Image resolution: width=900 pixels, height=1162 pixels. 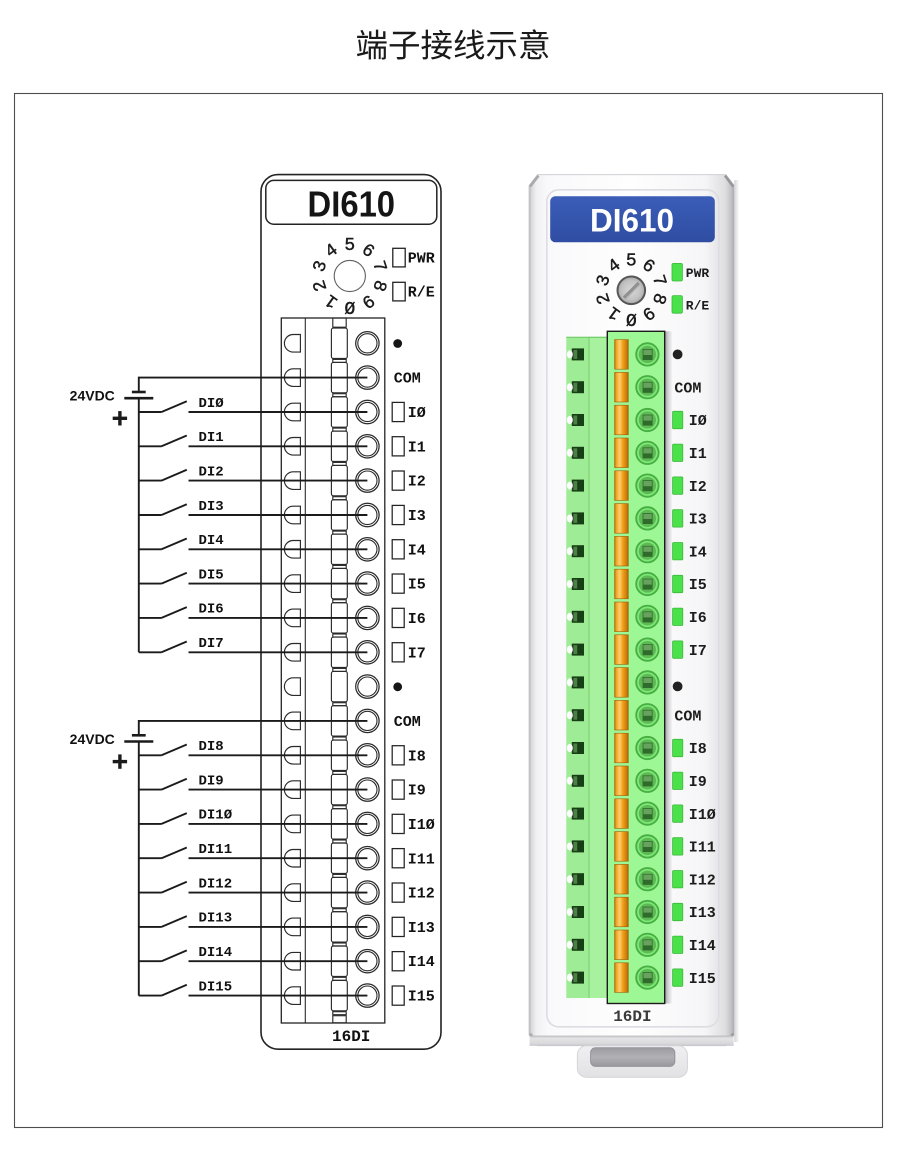 What do you see at coordinates (211, 781) in the screenshot?
I see `svg-text: DI9` at bounding box center [211, 781].